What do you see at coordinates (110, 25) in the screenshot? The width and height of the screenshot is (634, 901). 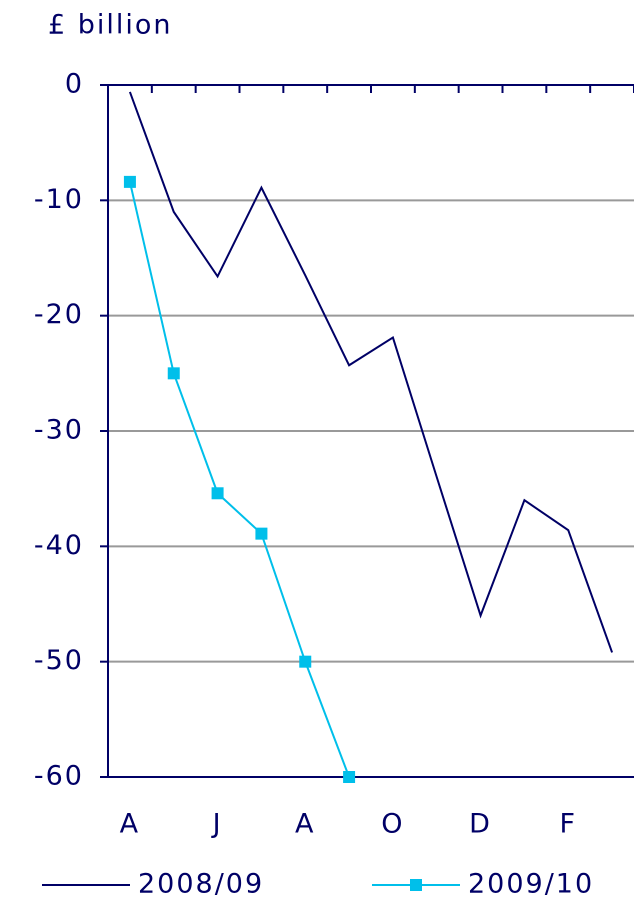 I see `chart-title: £ billion` at bounding box center [110, 25].